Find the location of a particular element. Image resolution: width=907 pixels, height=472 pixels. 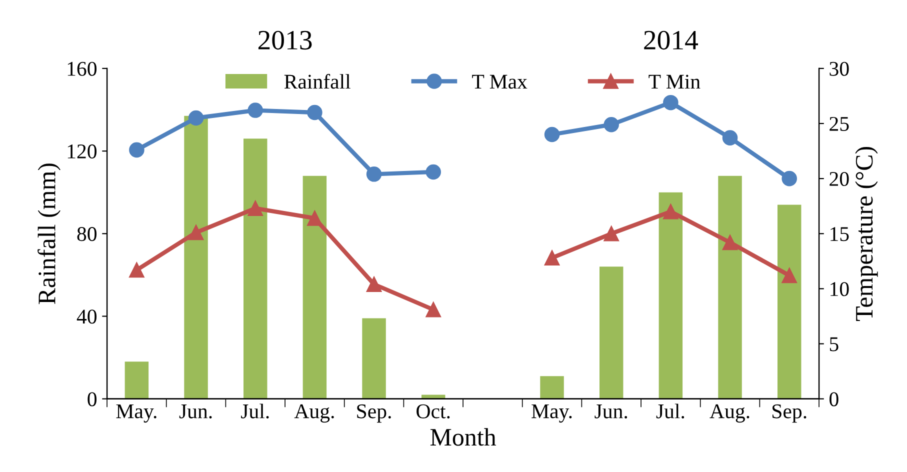

y2-axis-title: Temperature (°C) is located at coordinates (866, 233).